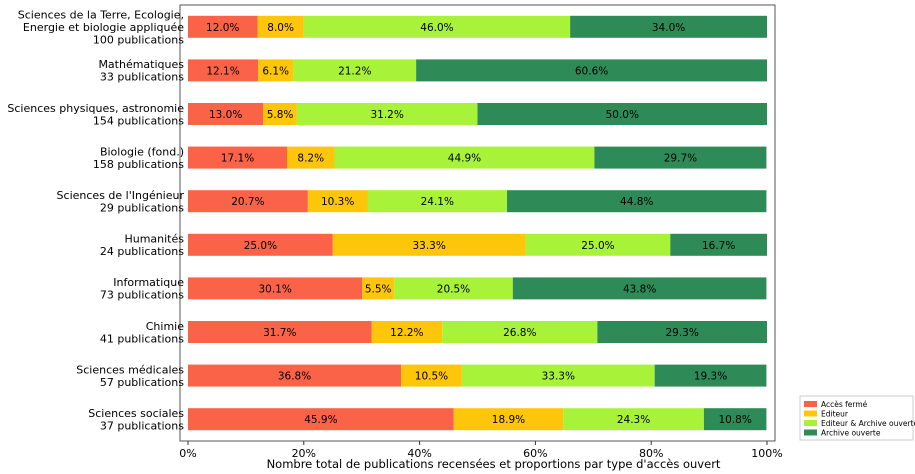 Image resolution: width=915 pixels, height=474 pixels. Describe the element at coordinates (851, 433) in the screenshot. I see `legend-entry: Archive ouverte` at that location.